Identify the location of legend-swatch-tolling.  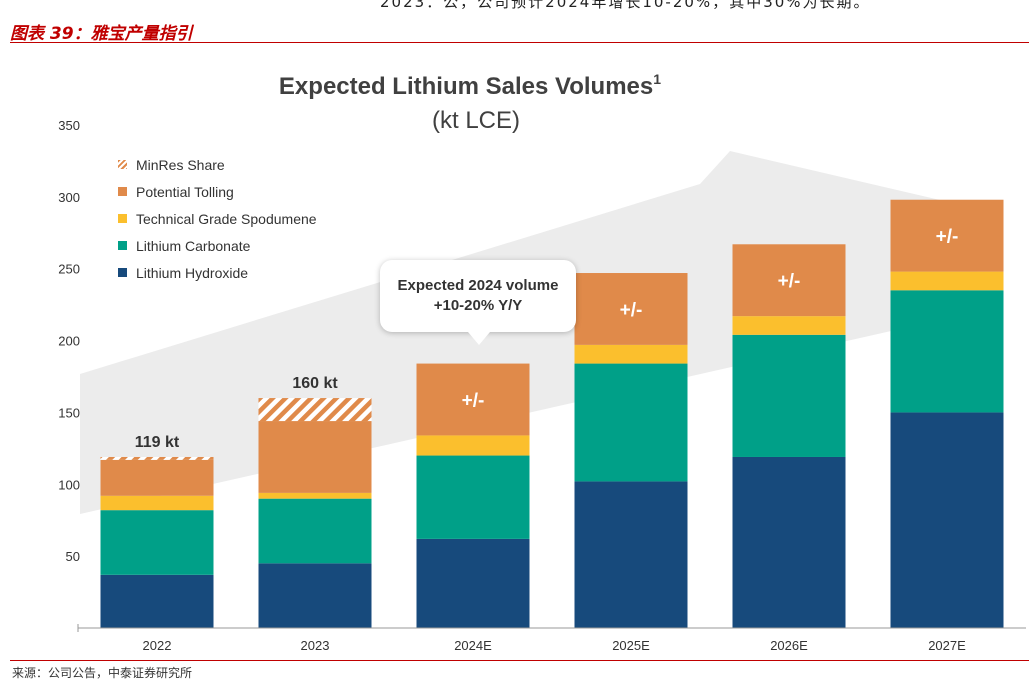
(122, 191).